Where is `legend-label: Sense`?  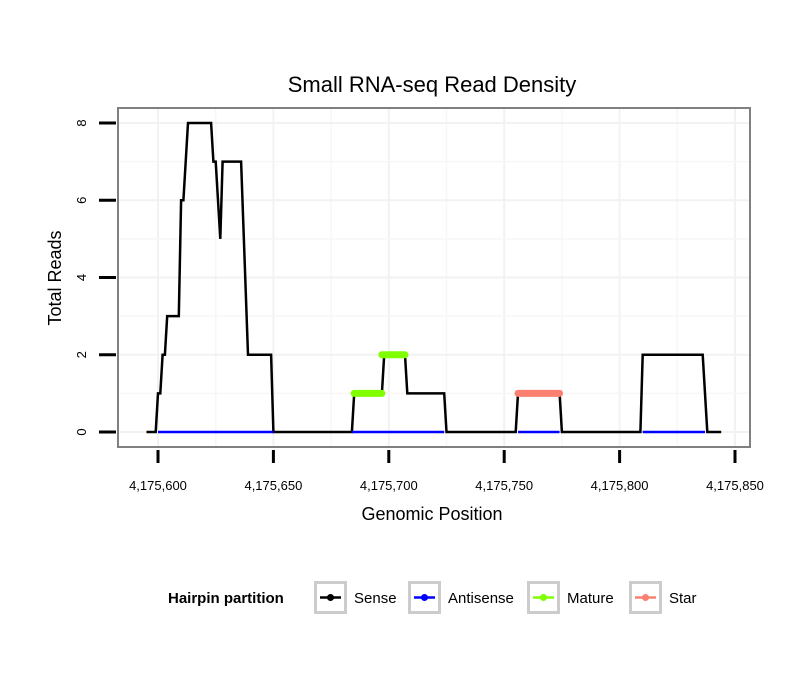
legend-label: Sense is located at coordinates (375, 598).